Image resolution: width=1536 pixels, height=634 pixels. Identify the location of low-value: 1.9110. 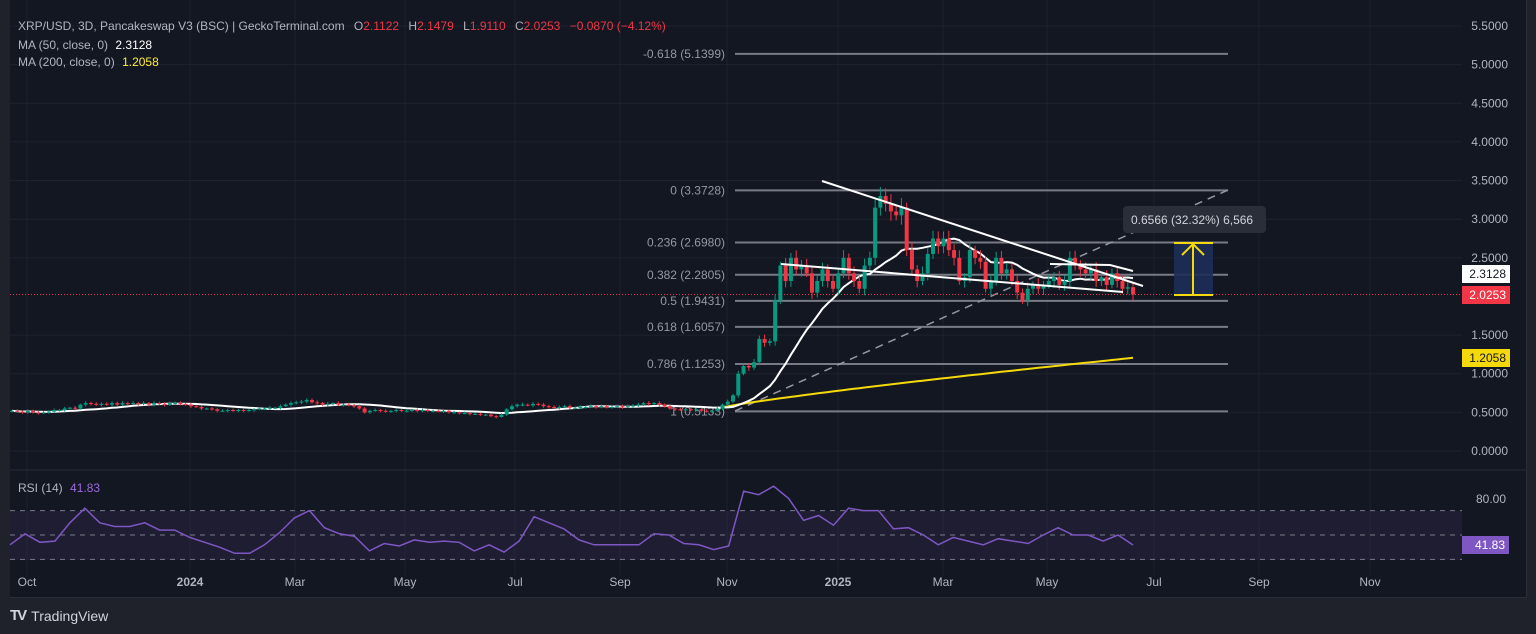
(487, 26).